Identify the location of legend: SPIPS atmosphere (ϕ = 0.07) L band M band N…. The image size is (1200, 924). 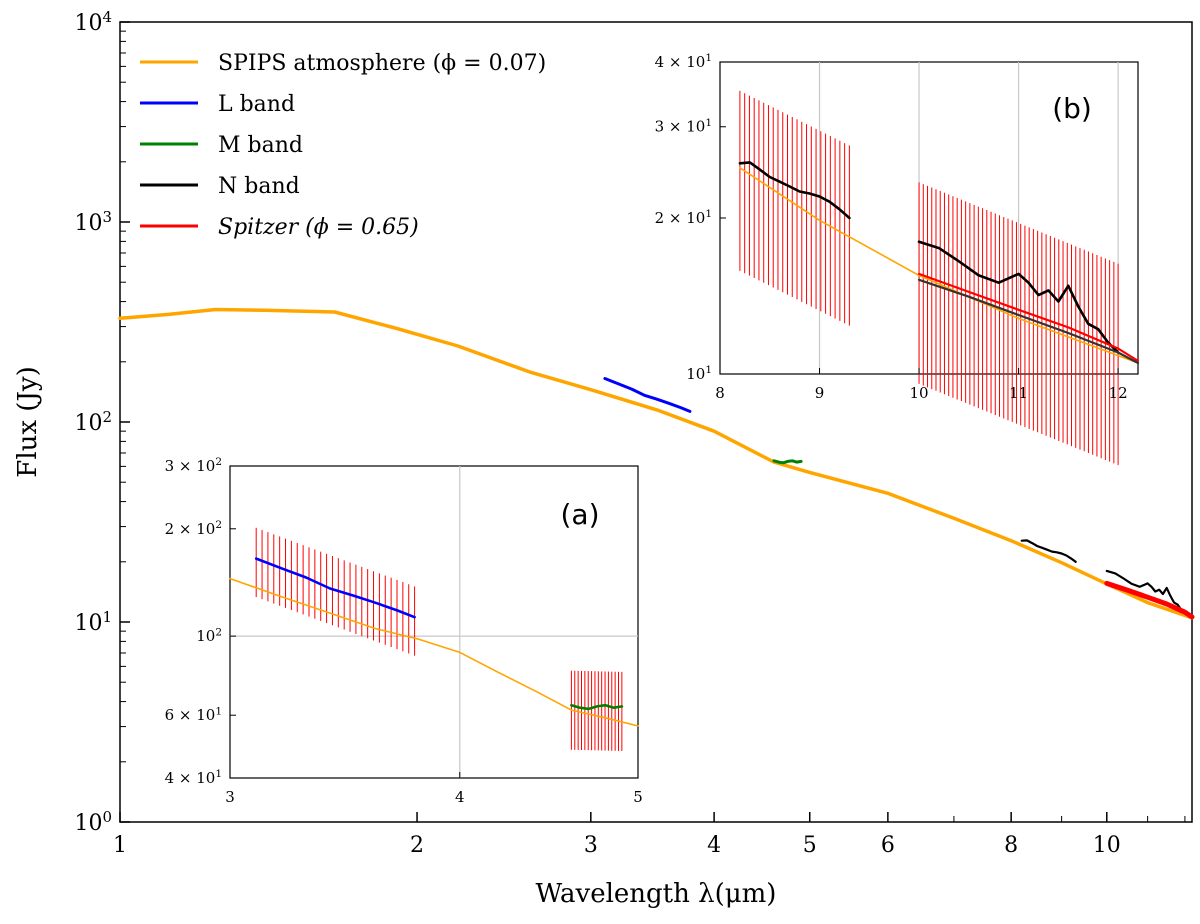
(343, 145).